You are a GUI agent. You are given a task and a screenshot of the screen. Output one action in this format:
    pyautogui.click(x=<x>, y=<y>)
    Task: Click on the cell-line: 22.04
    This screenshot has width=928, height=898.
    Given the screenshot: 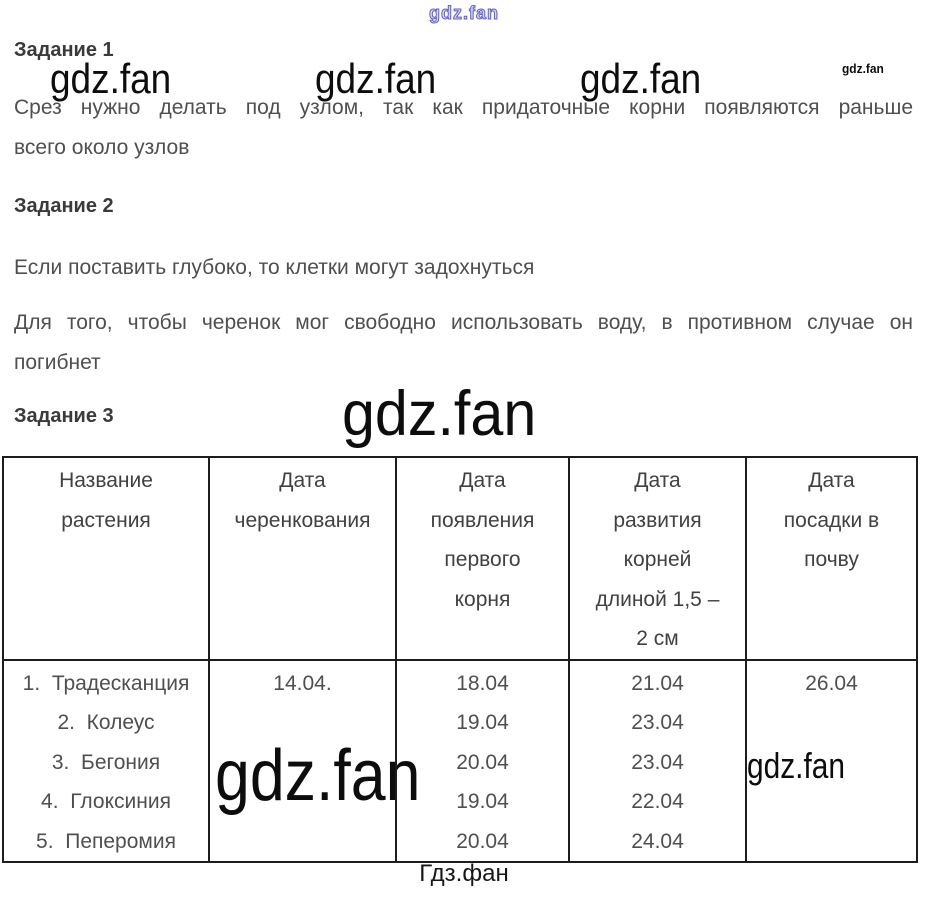 What is the action you would take?
    pyautogui.click(x=657, y=801)
    